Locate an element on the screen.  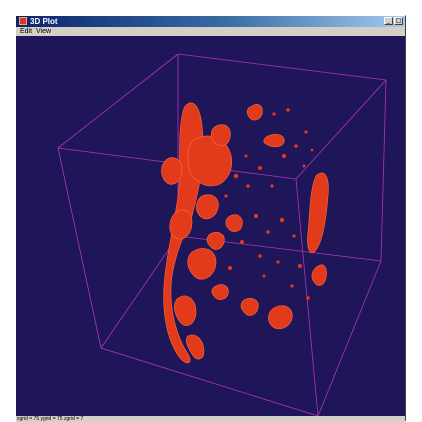
title-bar: 3D Plot _ □ is located at coordinates (210, 21).